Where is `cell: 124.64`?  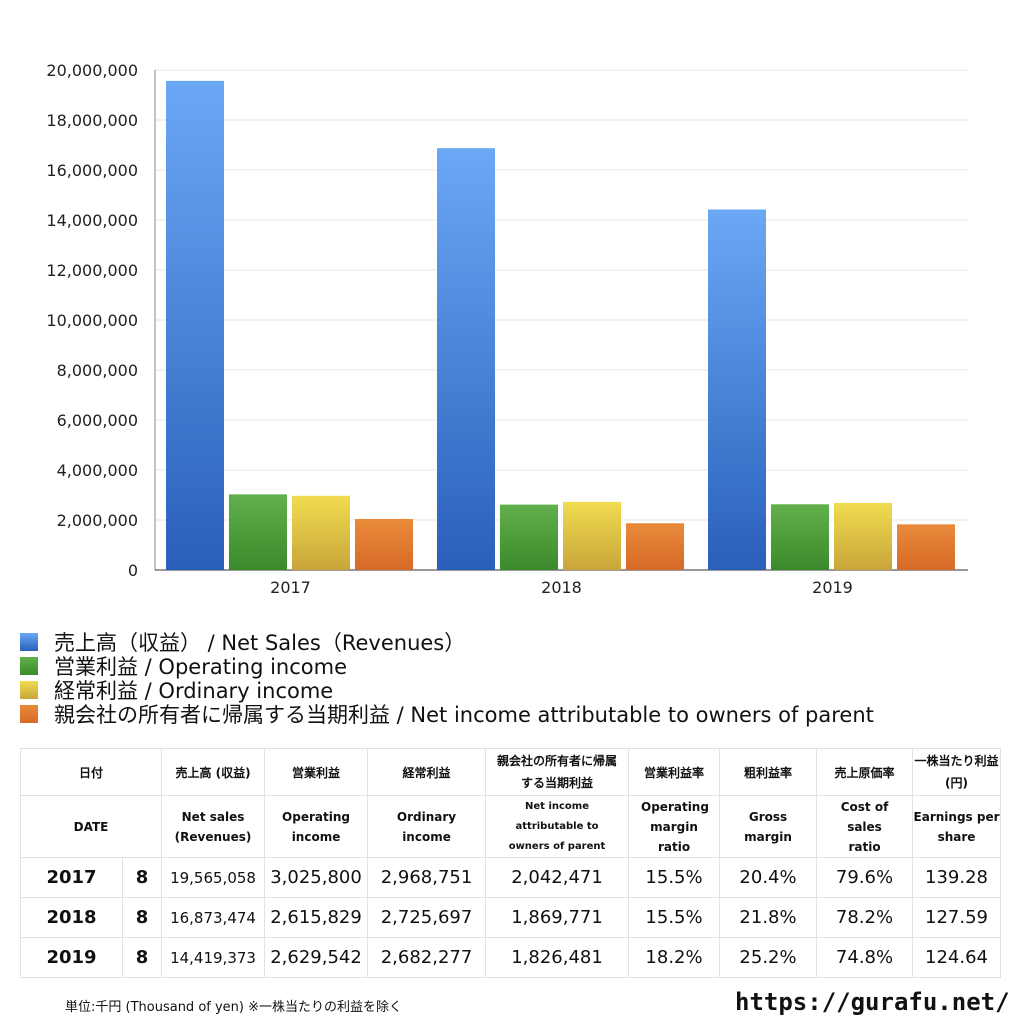
cell: 124.64 is located at coordinates (957, 957).